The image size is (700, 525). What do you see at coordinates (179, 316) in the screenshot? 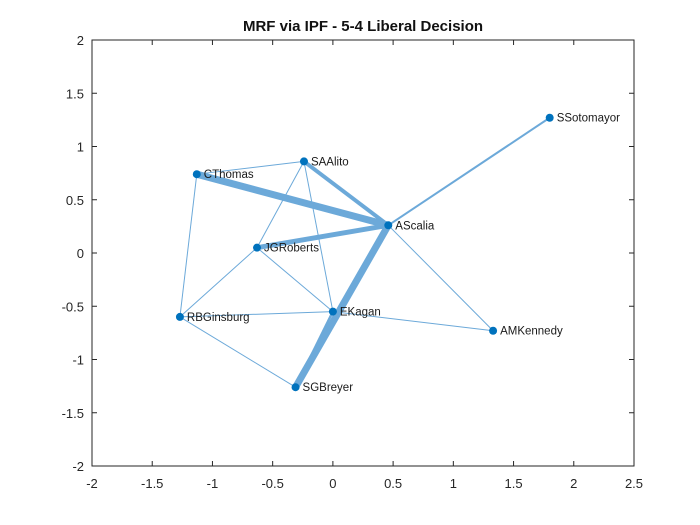
I see `node-rbginsburg` at bounding box center [179, 316].